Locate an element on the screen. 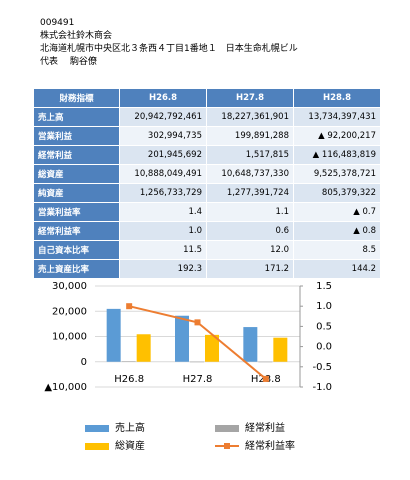 The height and width of the screenshot is (480, 410). table-row: 売上資産比率 192.3 171.2 144.2 is located at coordinates (207, 269).